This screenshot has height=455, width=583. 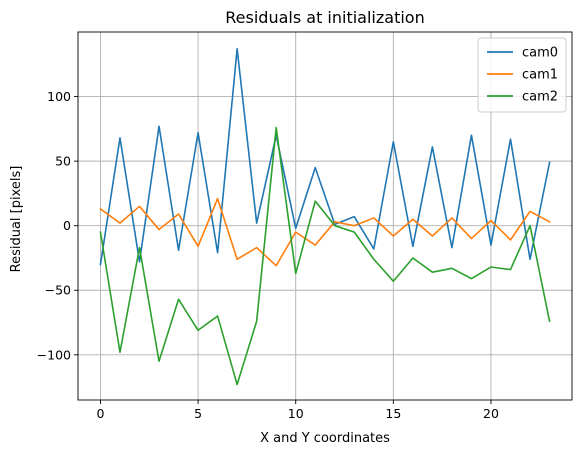 What do you see at coordinates (540, 53) in the screenshot?
I see `legend-label: cam0` at bounding box center [540, 53].